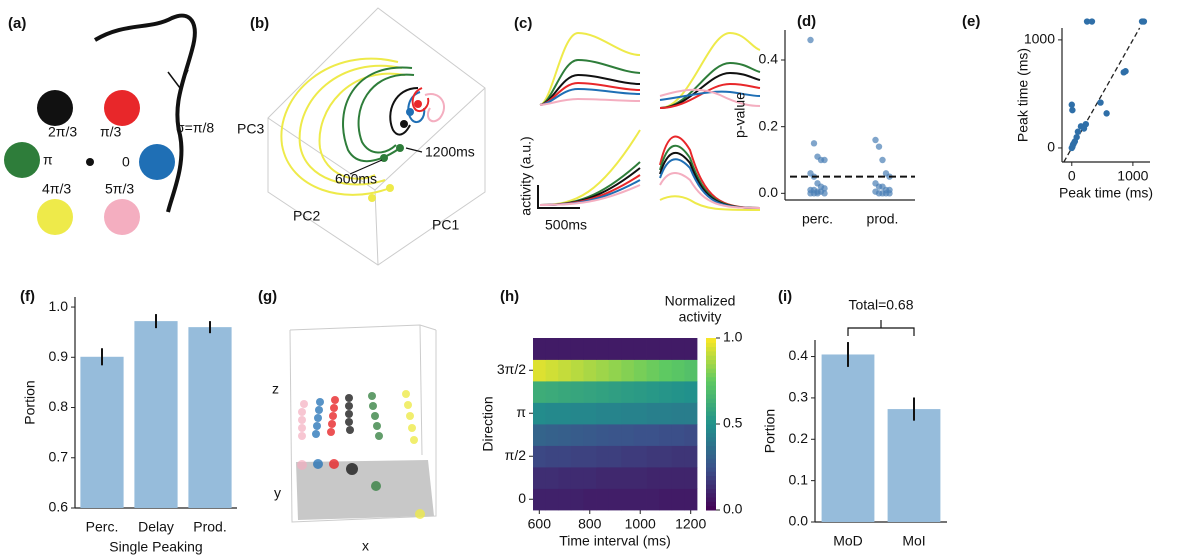  Describe the element at coordinates (558, 197) in the screenshot. I see `scale-bar` at that location.